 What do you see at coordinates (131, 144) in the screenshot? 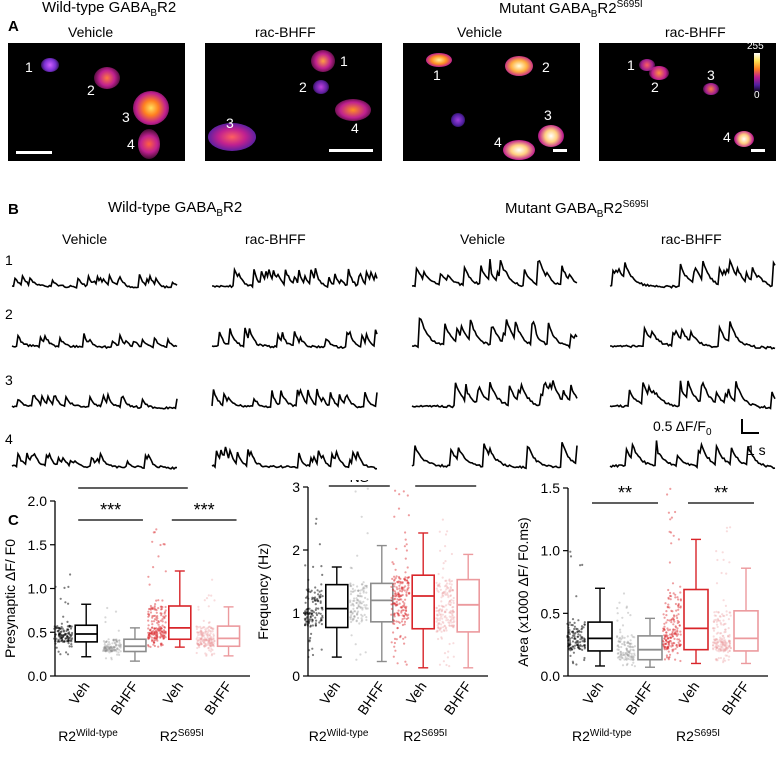
I see `cell-label-4: 4` at bounding box center [131, 144].